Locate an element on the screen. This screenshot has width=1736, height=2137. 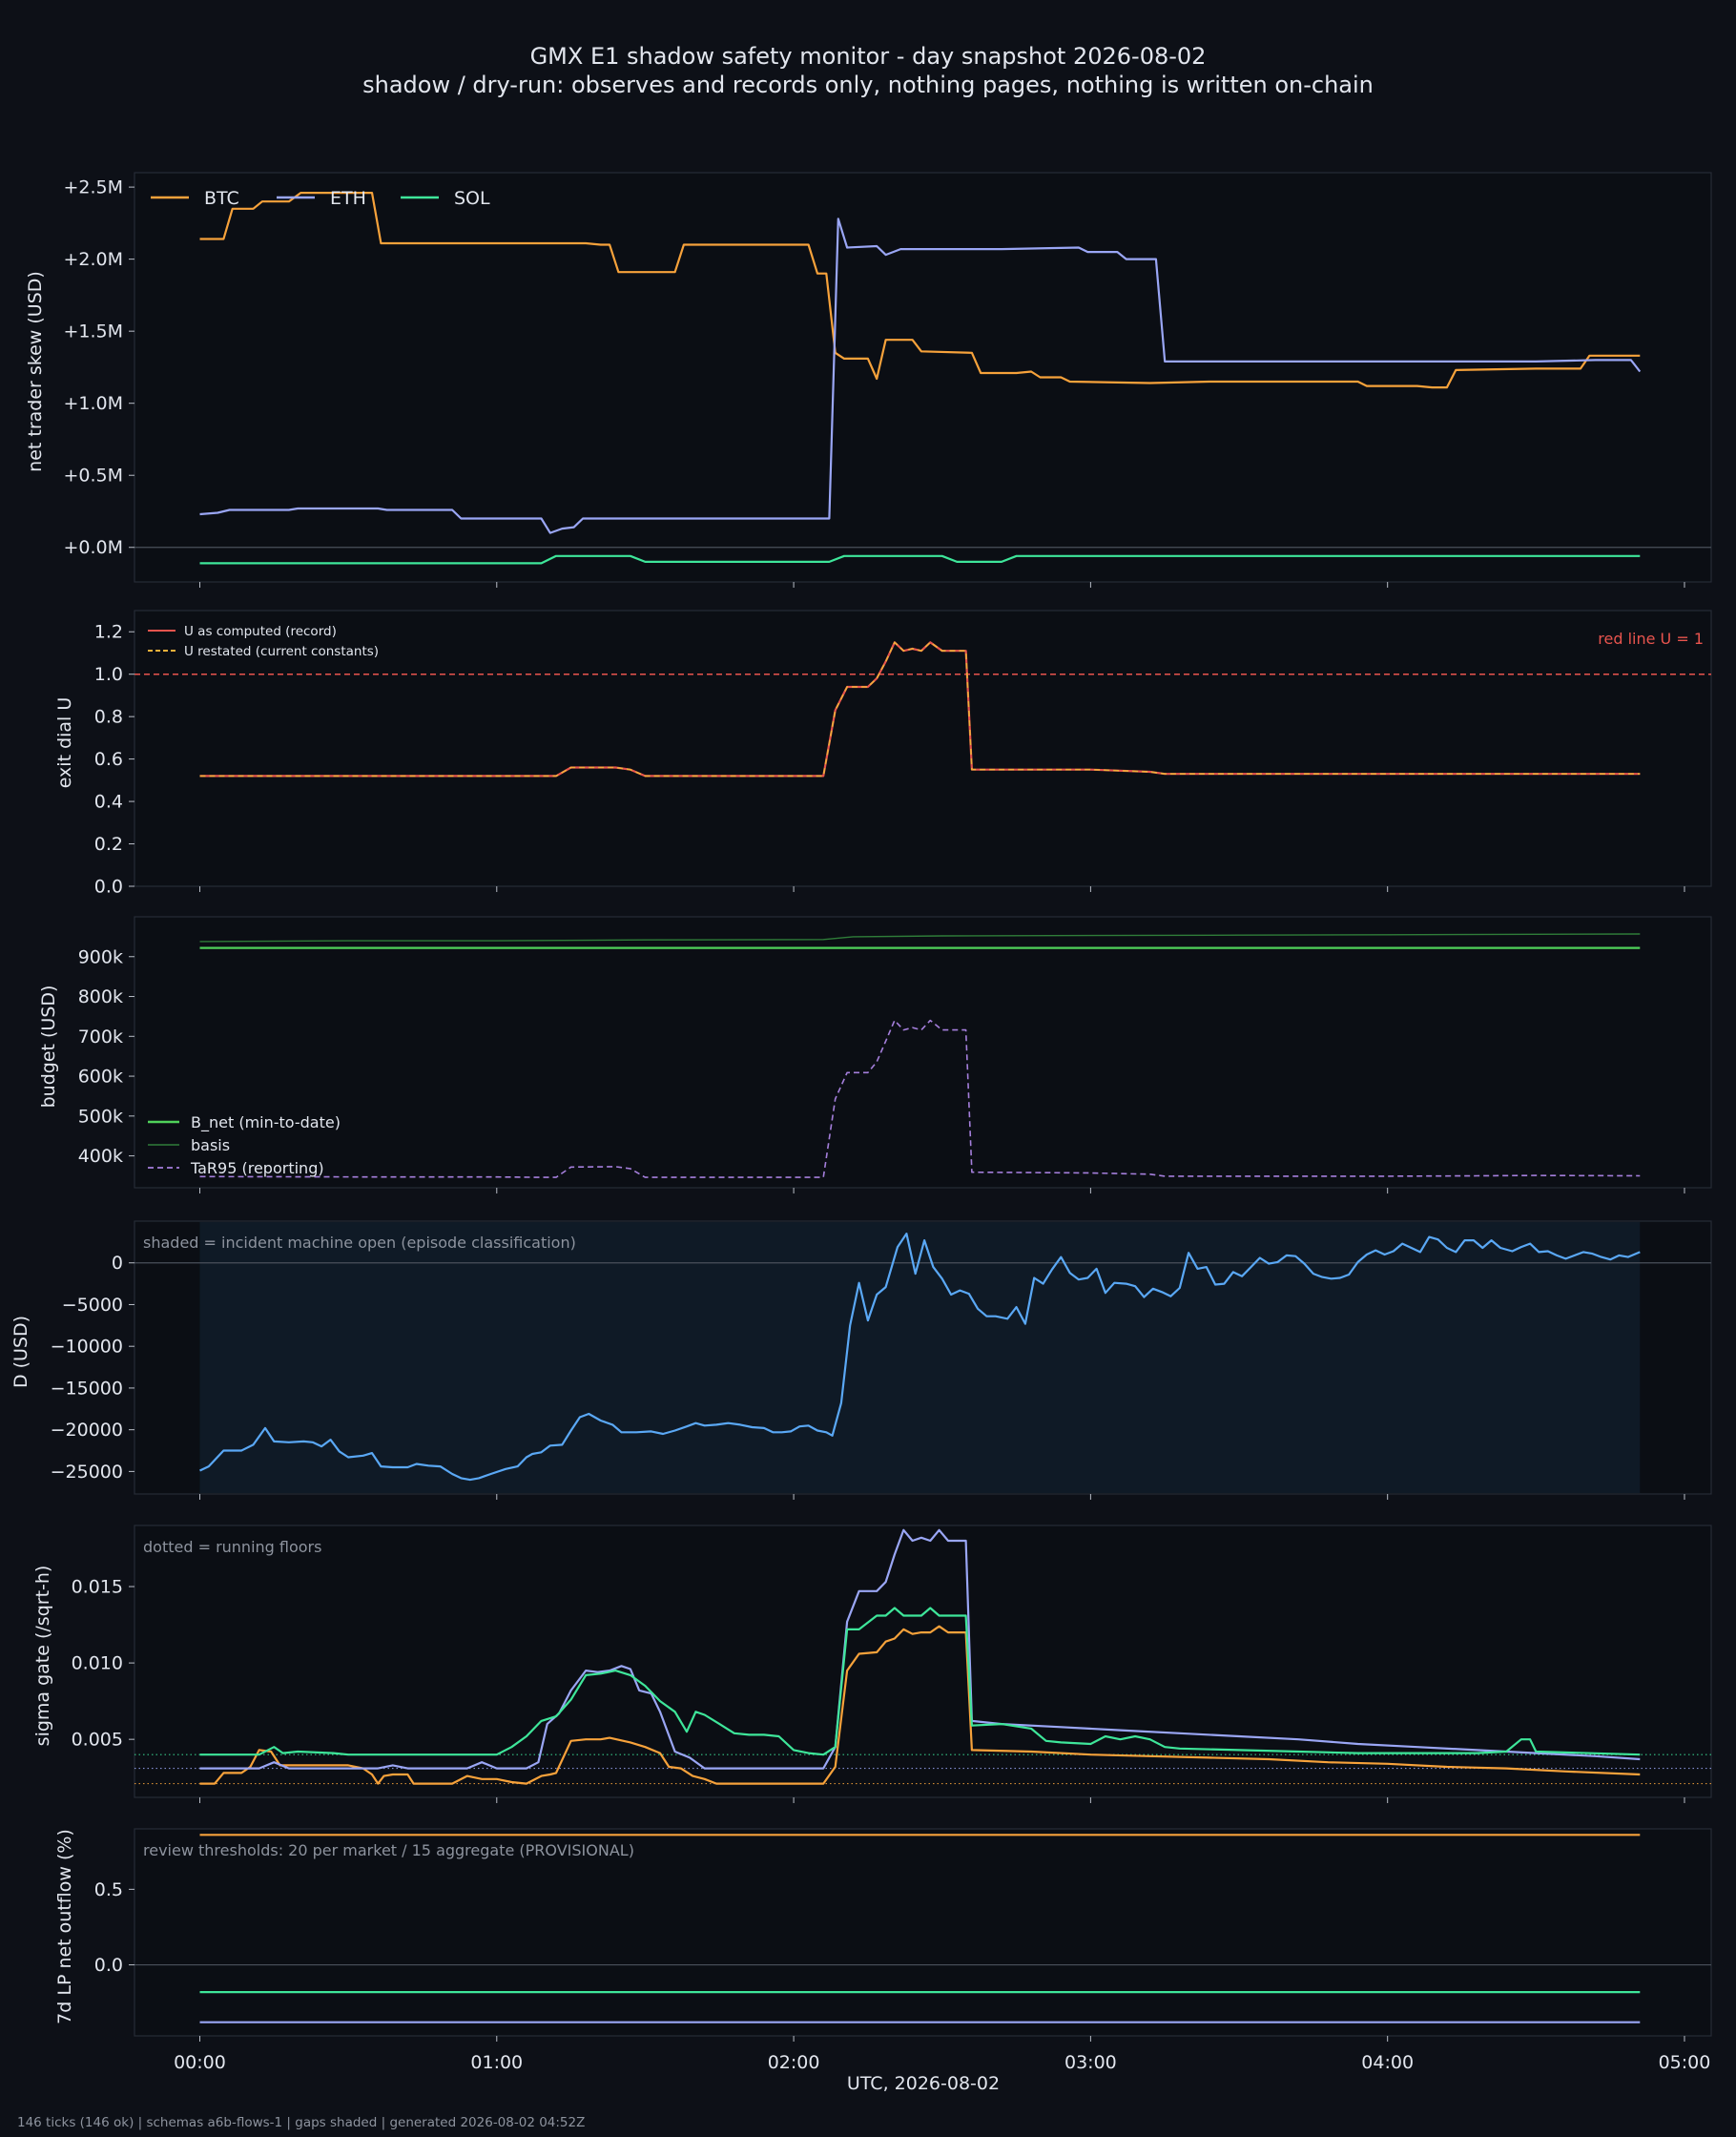
y-tick-label: 0.005 is located at coordinates (97, 1740).